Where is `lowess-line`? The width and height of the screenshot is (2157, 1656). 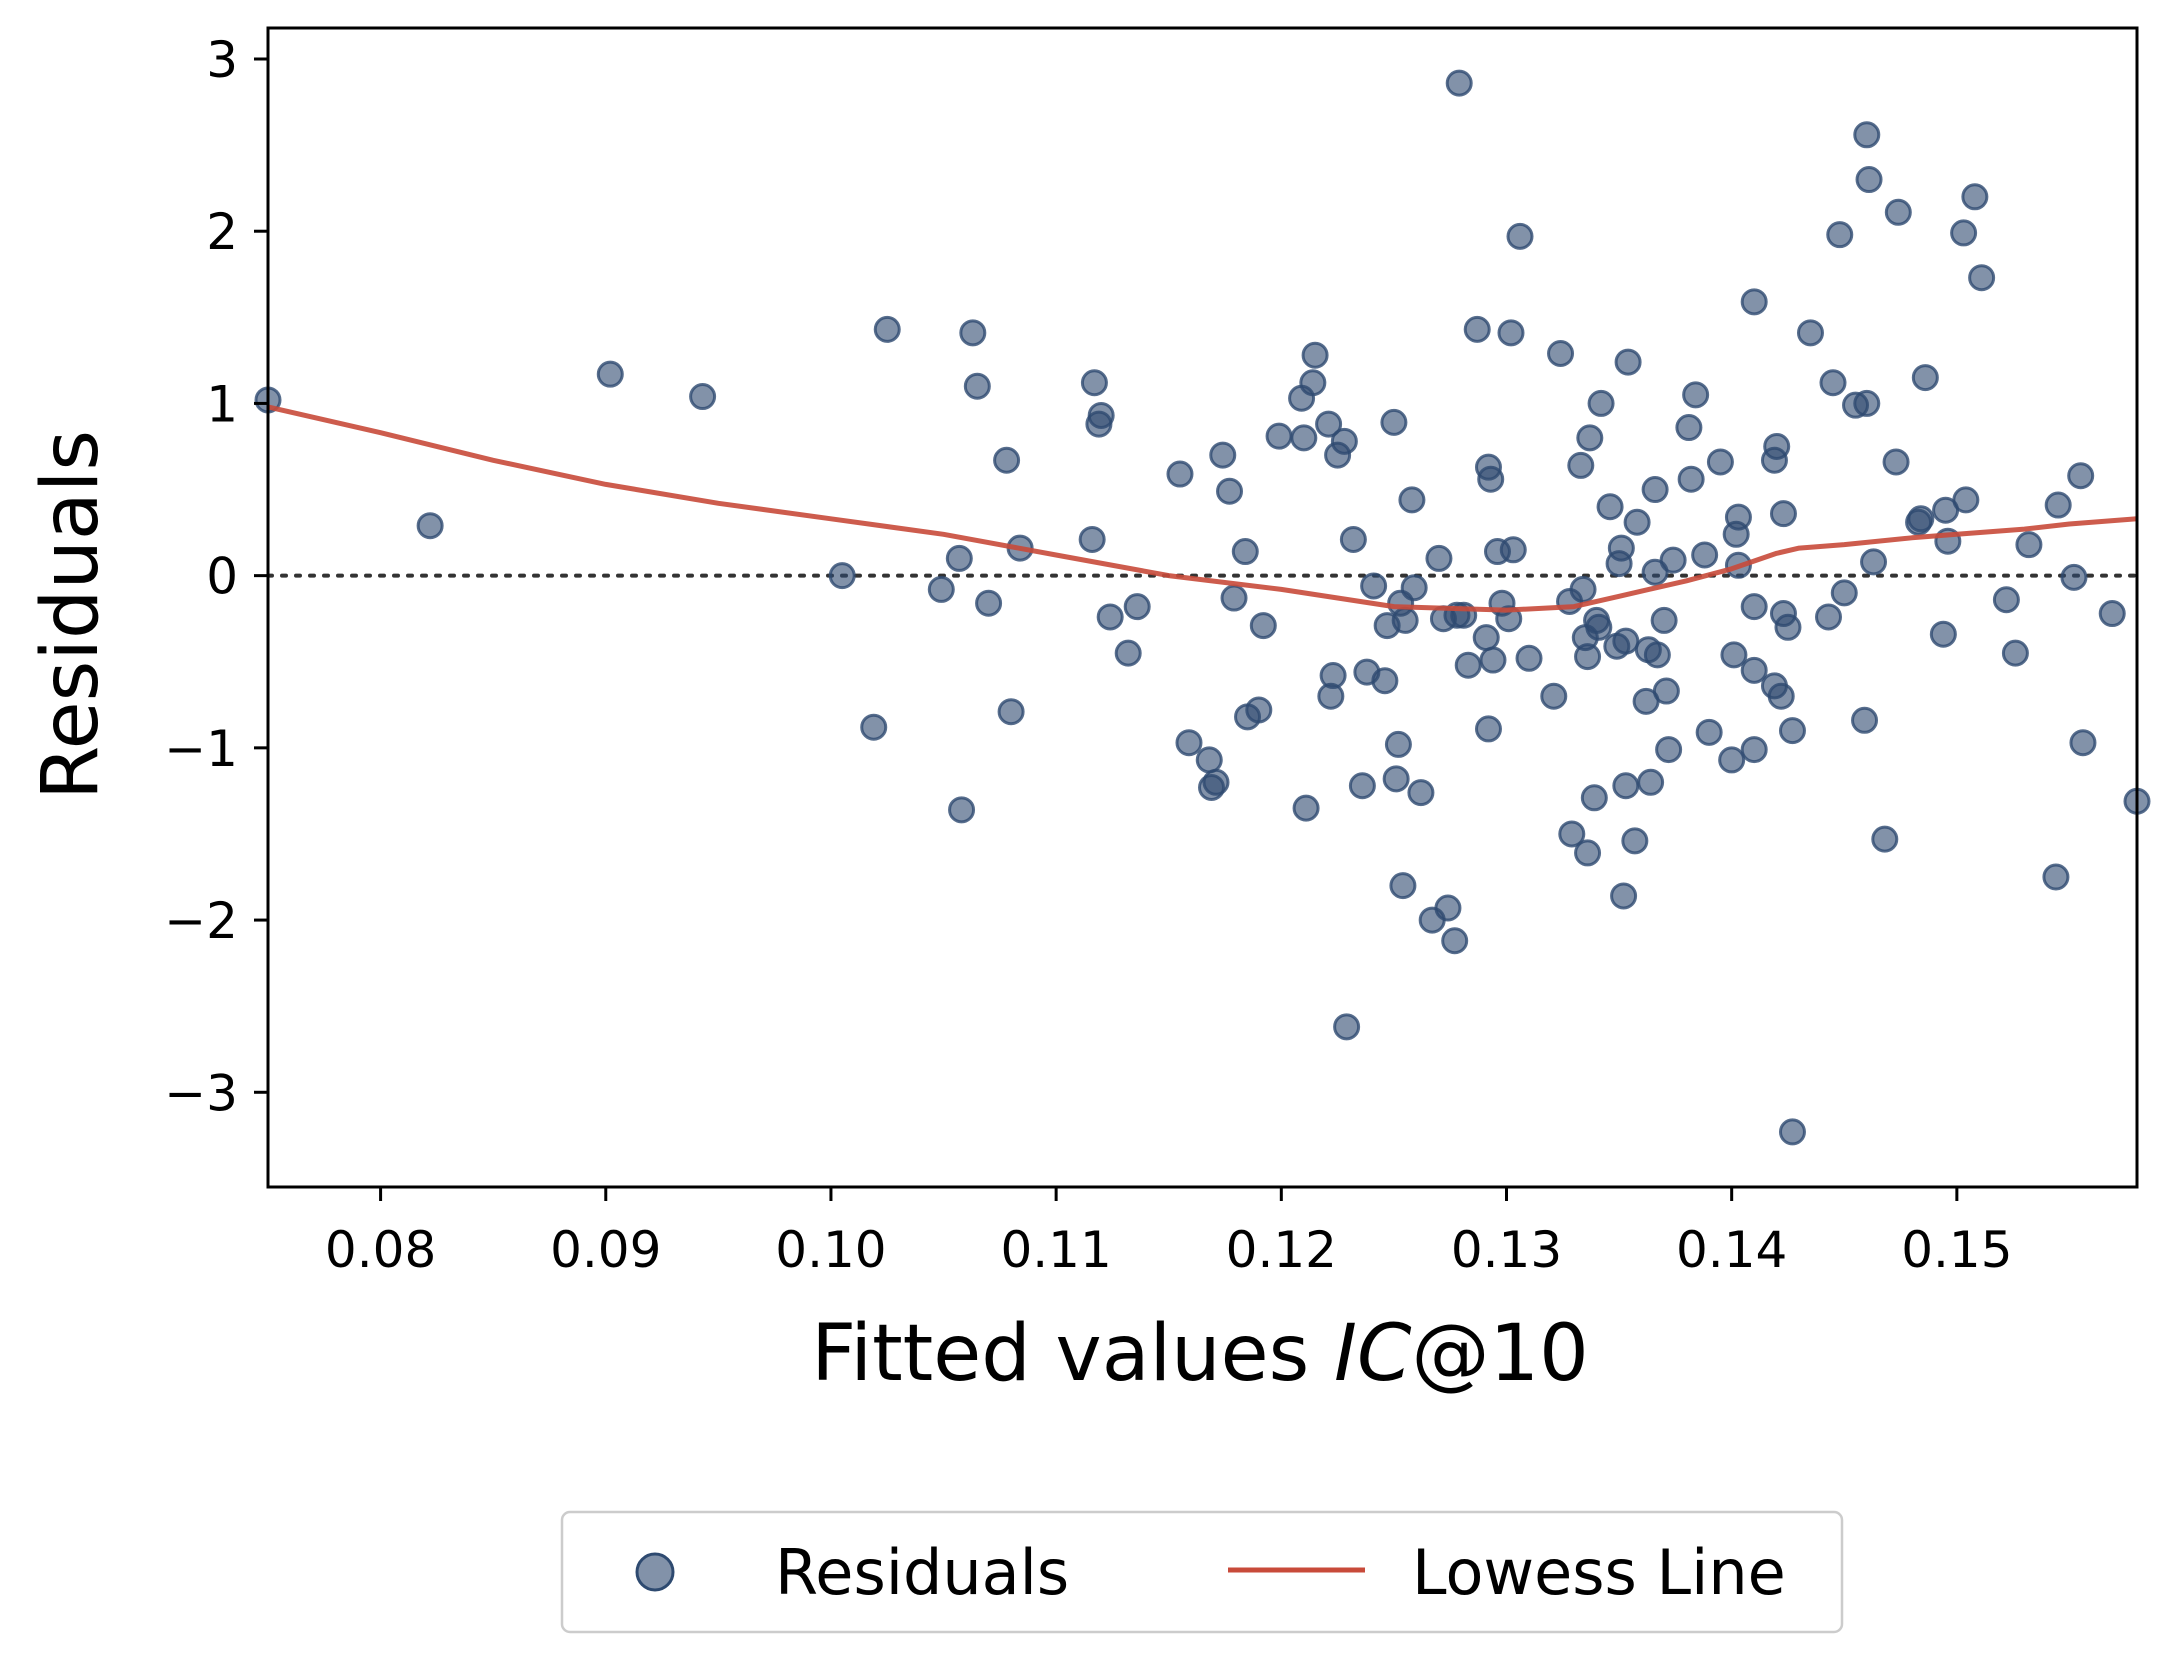
lowess-line is located at coordinates (1202, 508).